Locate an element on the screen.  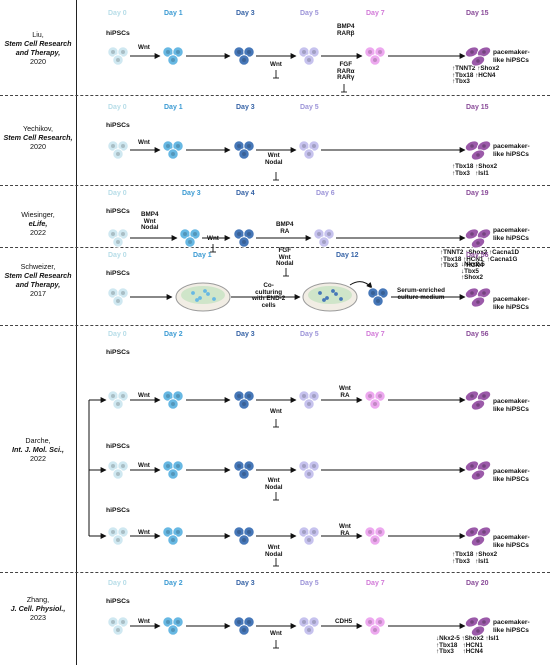
reference-author: Liu, is located at coordinates (38, 34).